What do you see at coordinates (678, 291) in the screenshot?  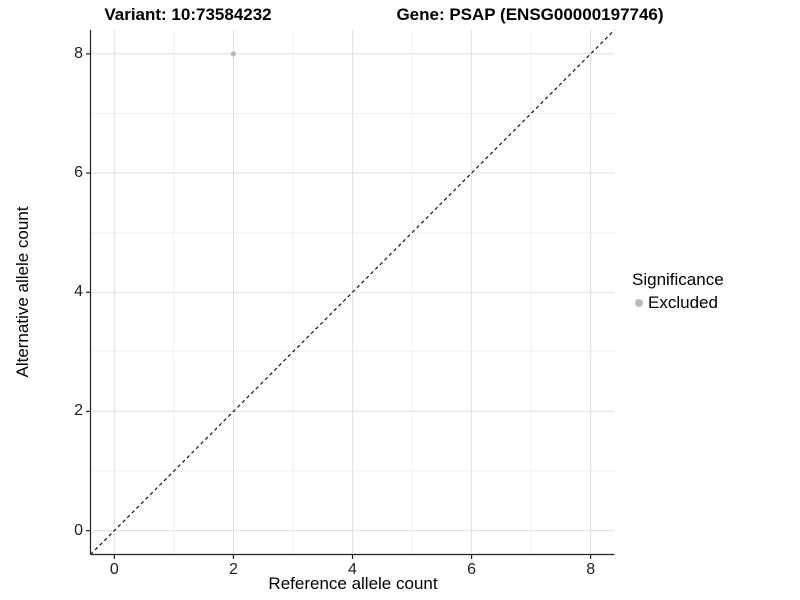 I see `legend: Significance Excluded` at bounding box center [678, 291].